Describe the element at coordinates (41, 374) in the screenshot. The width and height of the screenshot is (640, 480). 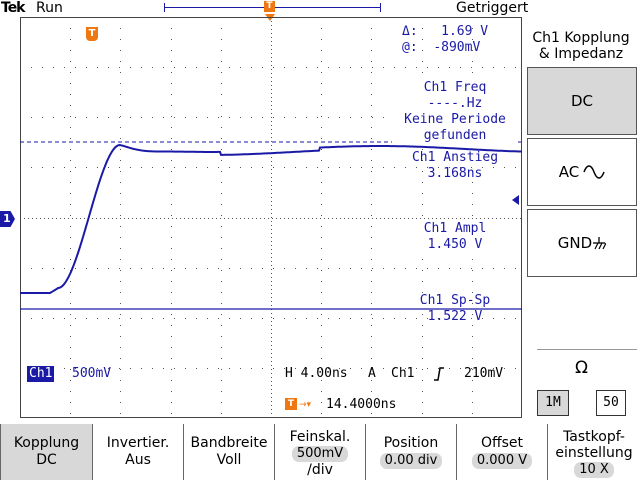
I see `ch1-badge: Ch1` at that location.